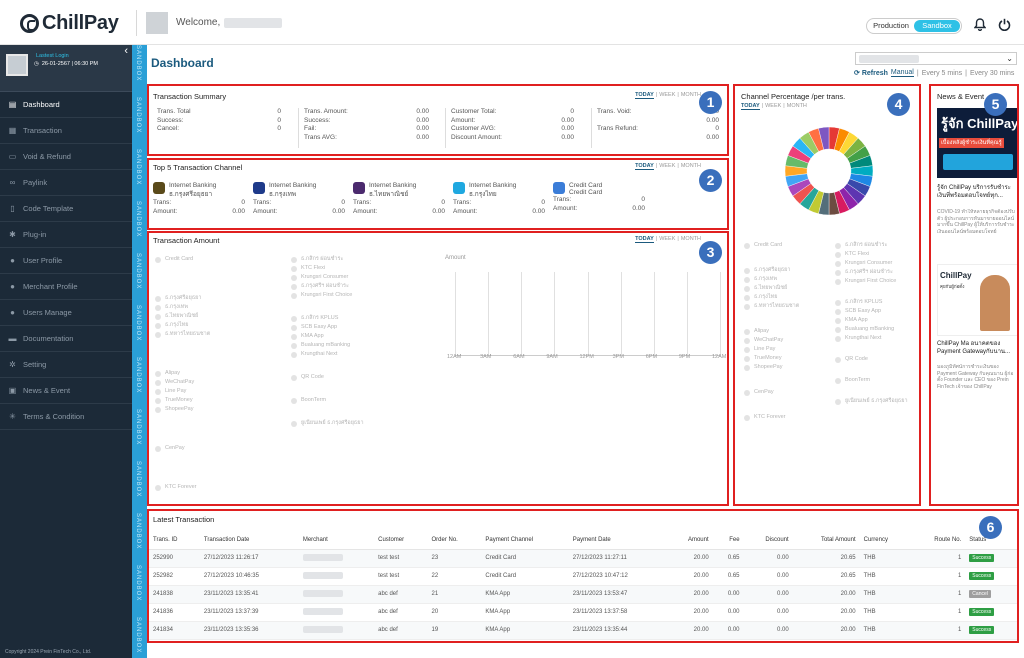  I want to click on sidebar-item-setting: ✲ Setting, so click(66, 365).